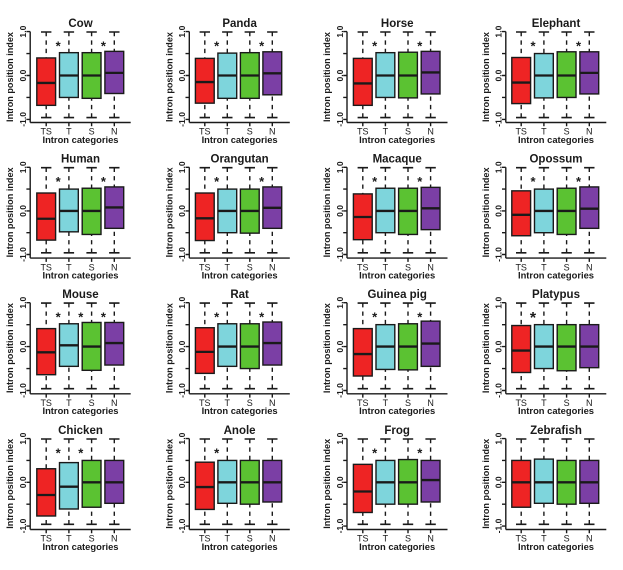  I want to click on svg-text: Frog, so click(397, 431).